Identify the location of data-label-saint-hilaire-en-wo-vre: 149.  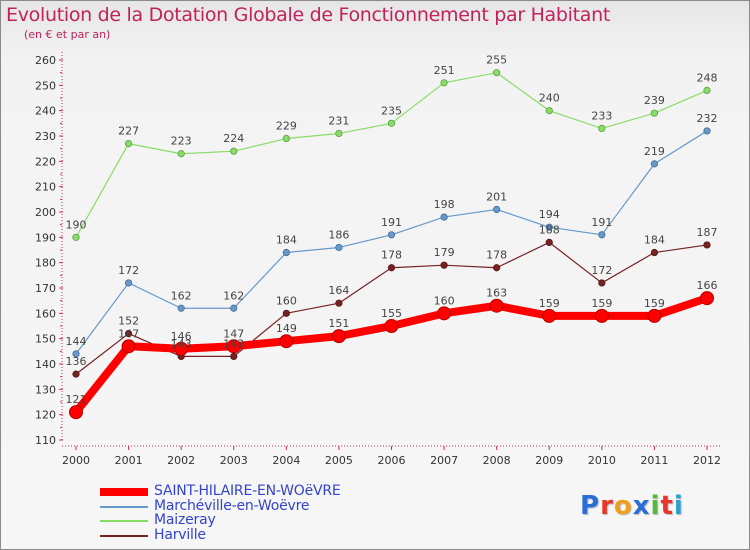
(286, 328).